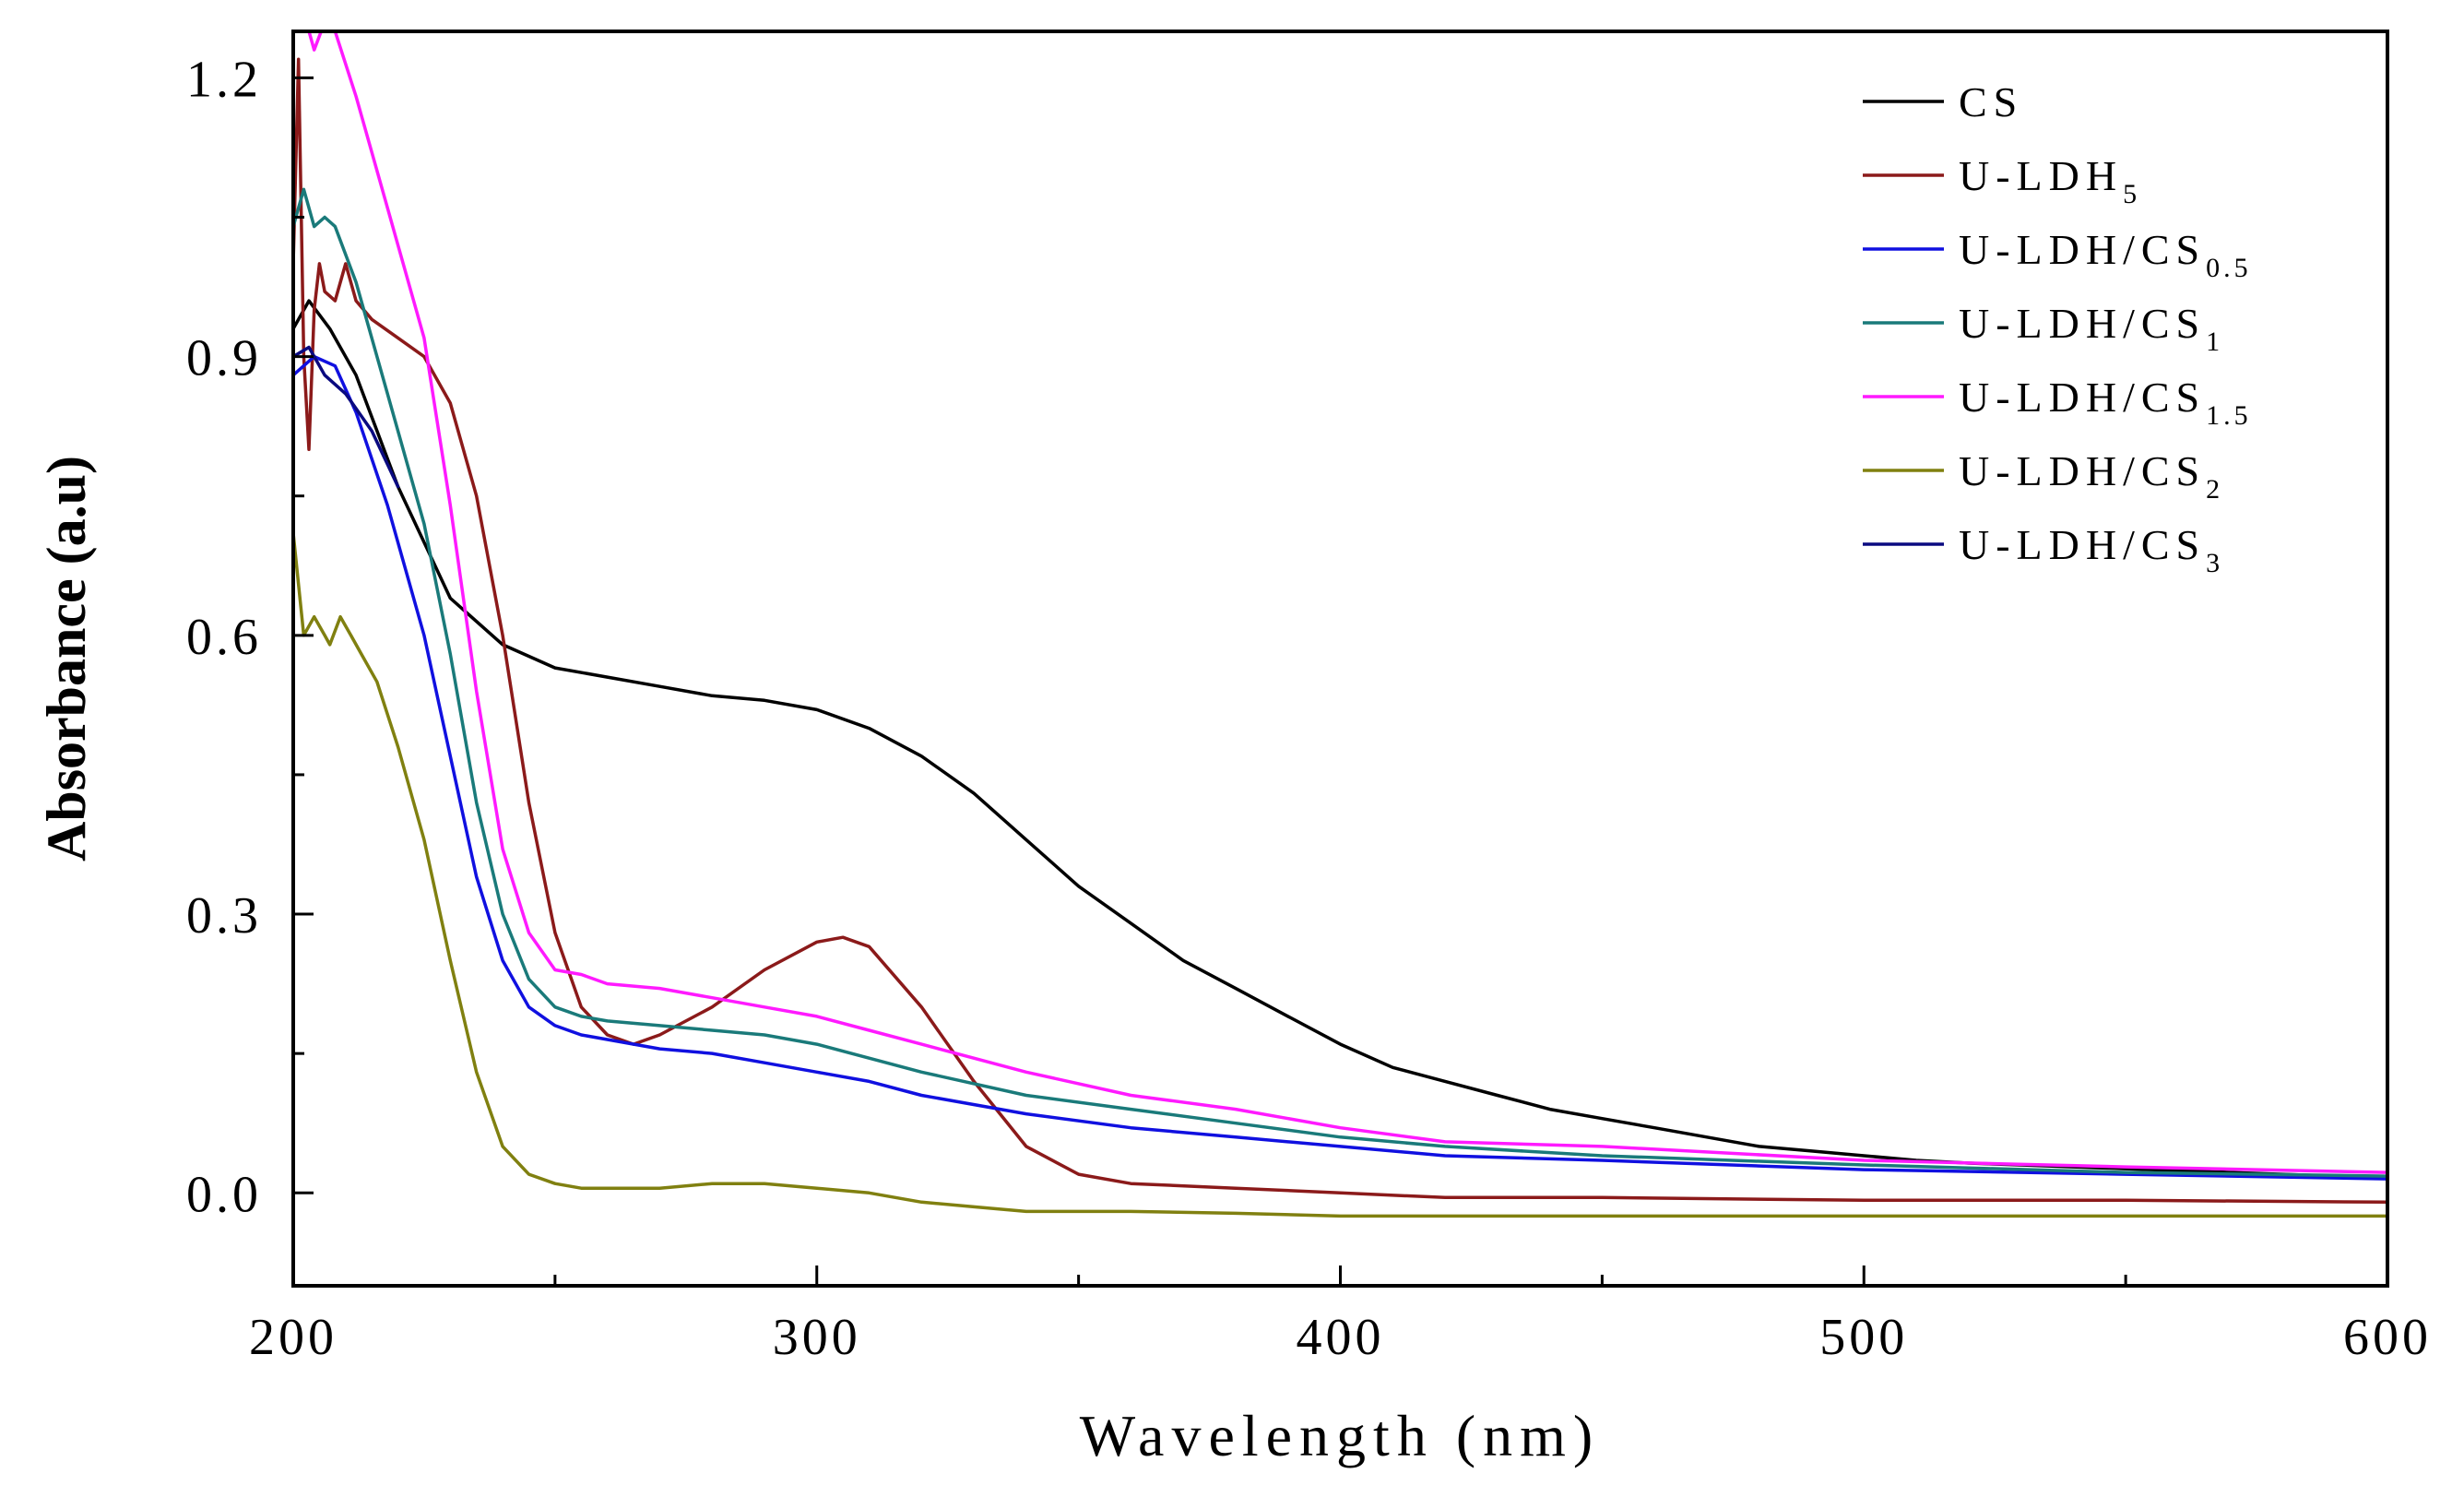 This screenshot has height=1509, width=2464. I want to click on x-tick-label: 300, so click(817, 1338).